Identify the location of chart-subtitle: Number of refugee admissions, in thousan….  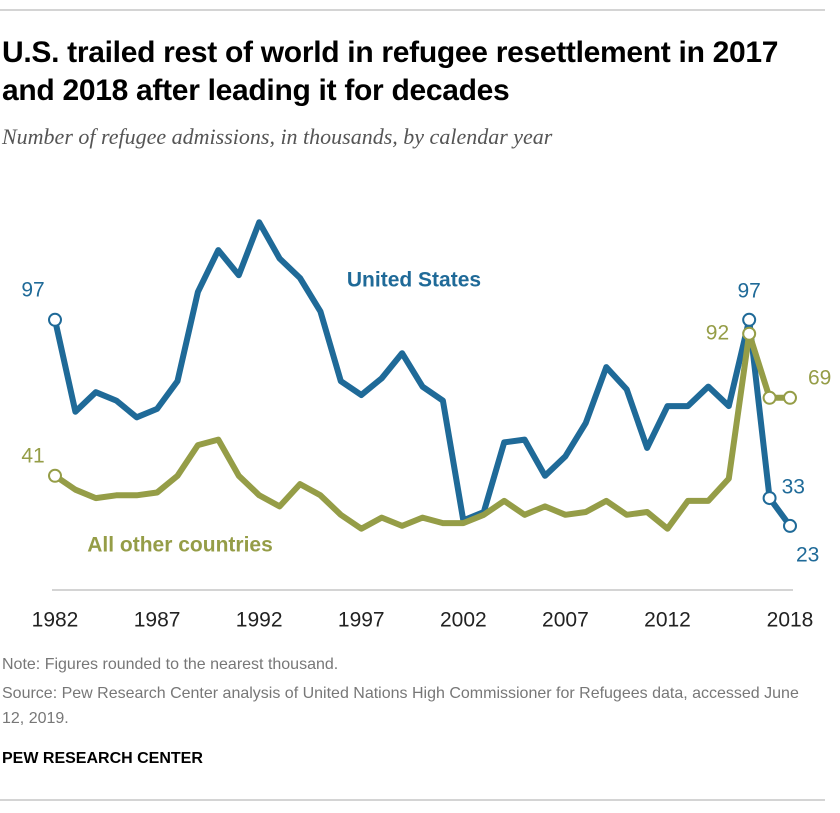
(277, 136).